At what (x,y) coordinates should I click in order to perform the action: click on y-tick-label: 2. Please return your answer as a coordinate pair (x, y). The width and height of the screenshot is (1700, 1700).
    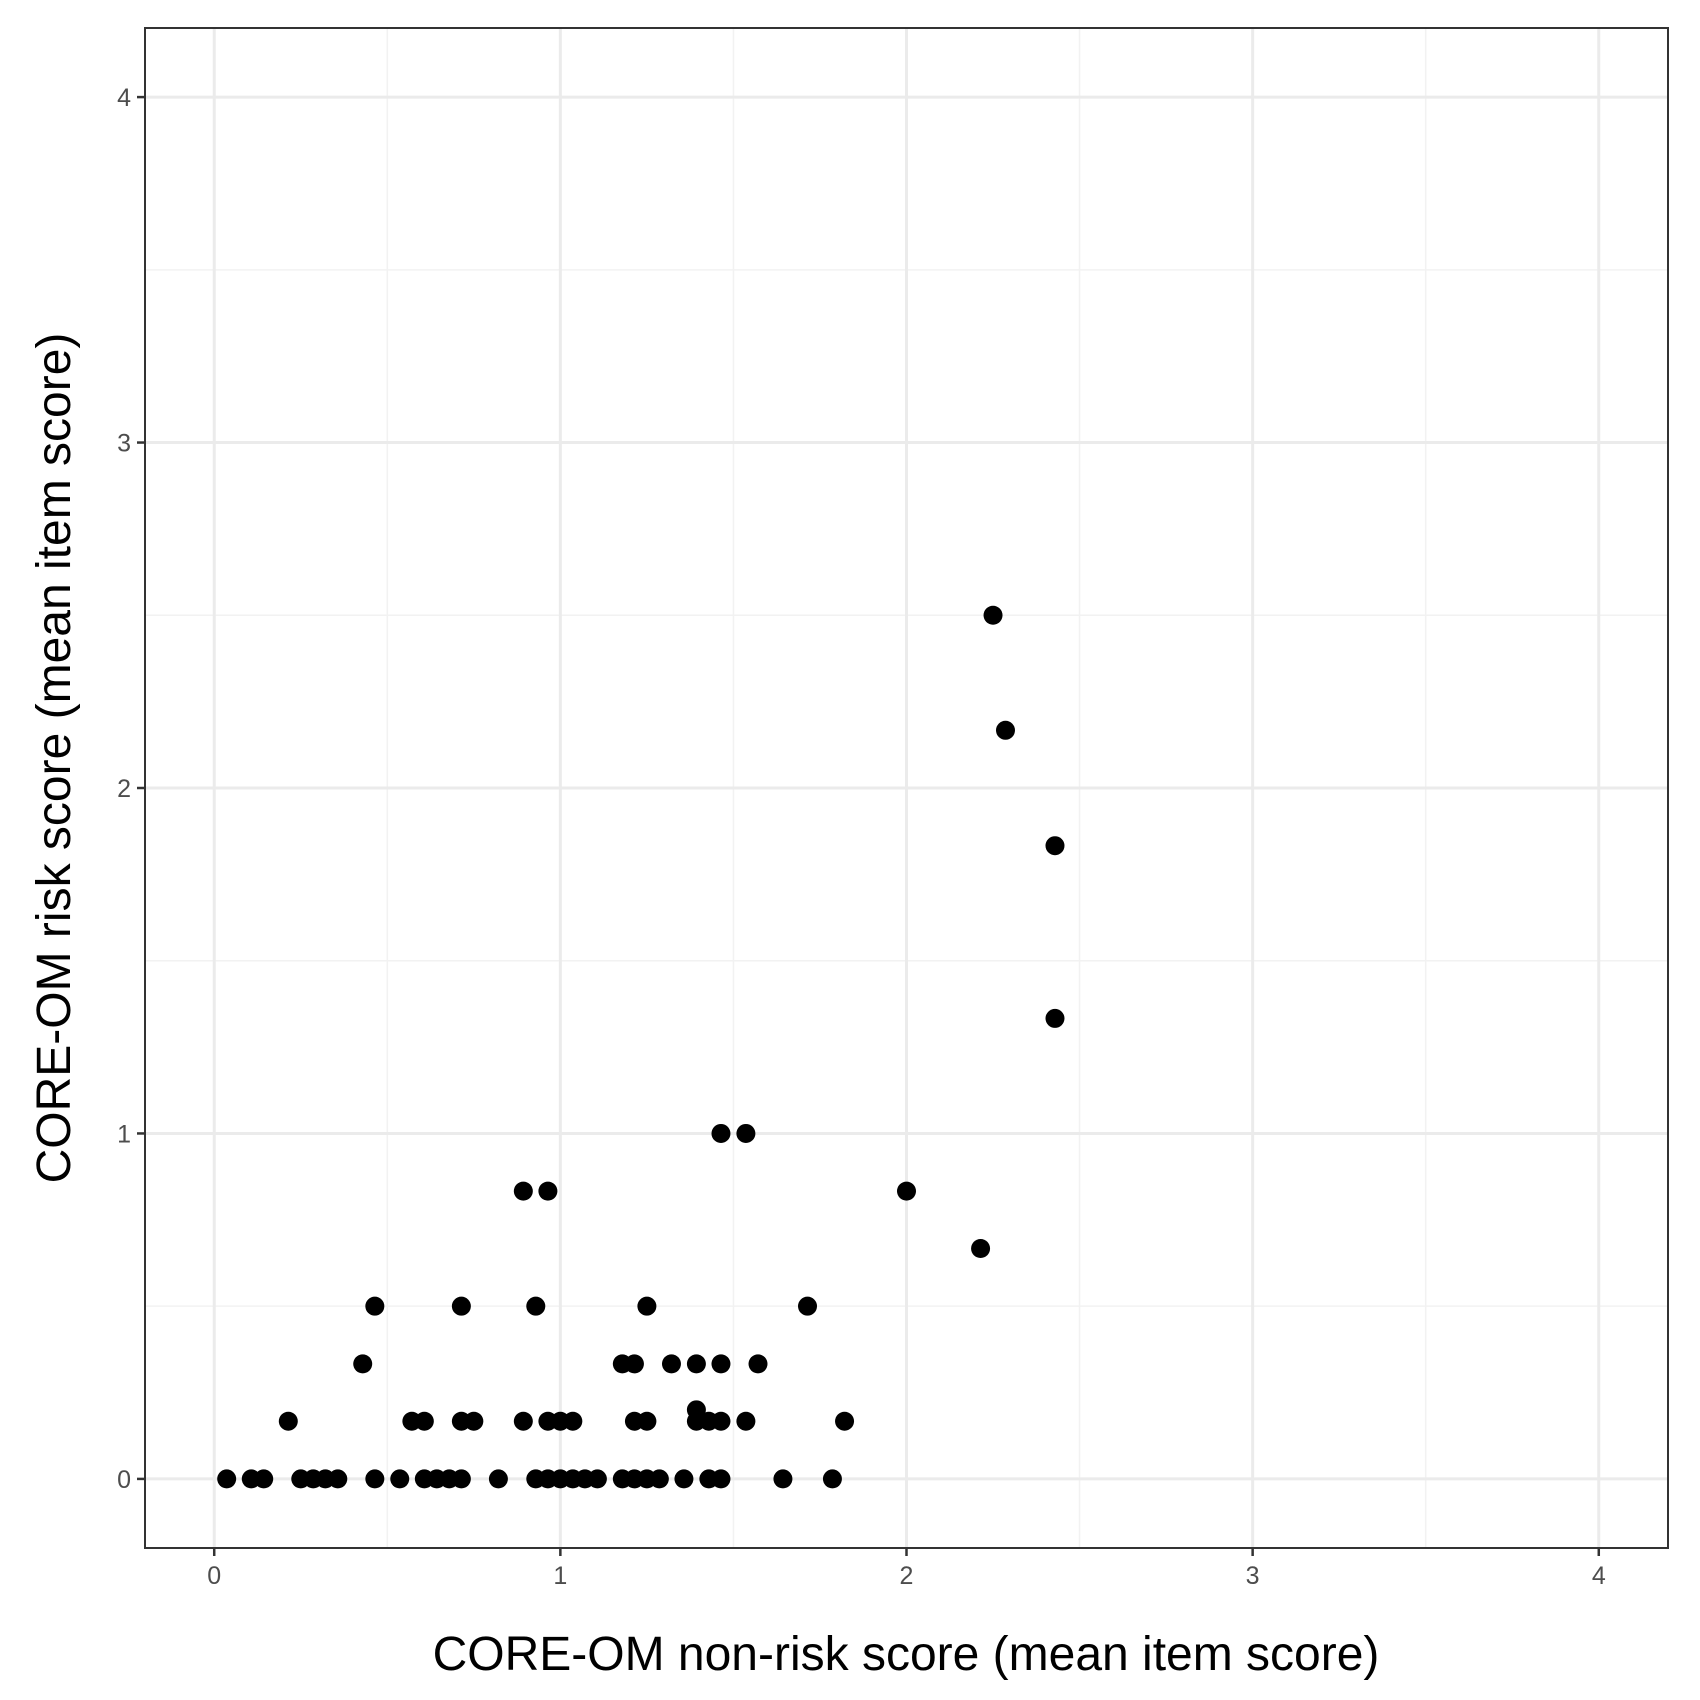
    Looking at the image, I should click on (124, 789).